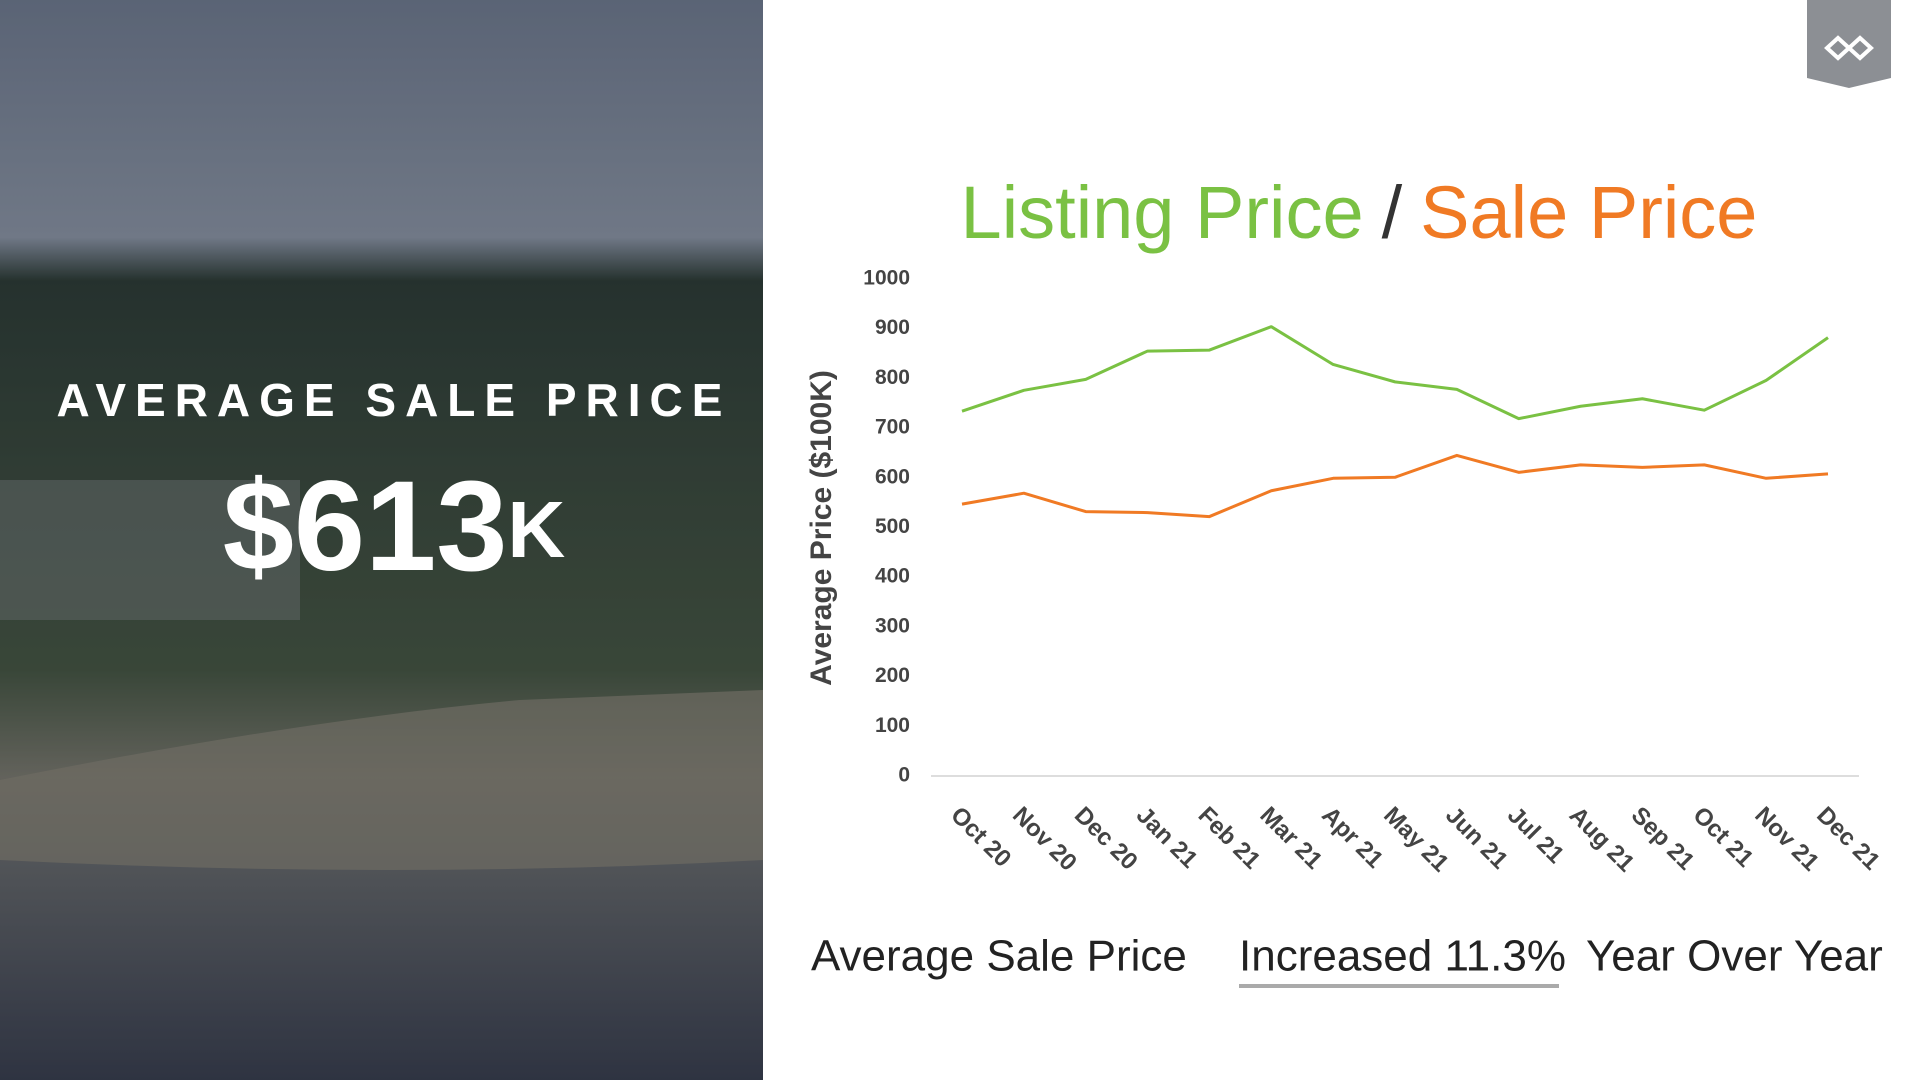  I want to click on logo-mark, so click(1849, 48).